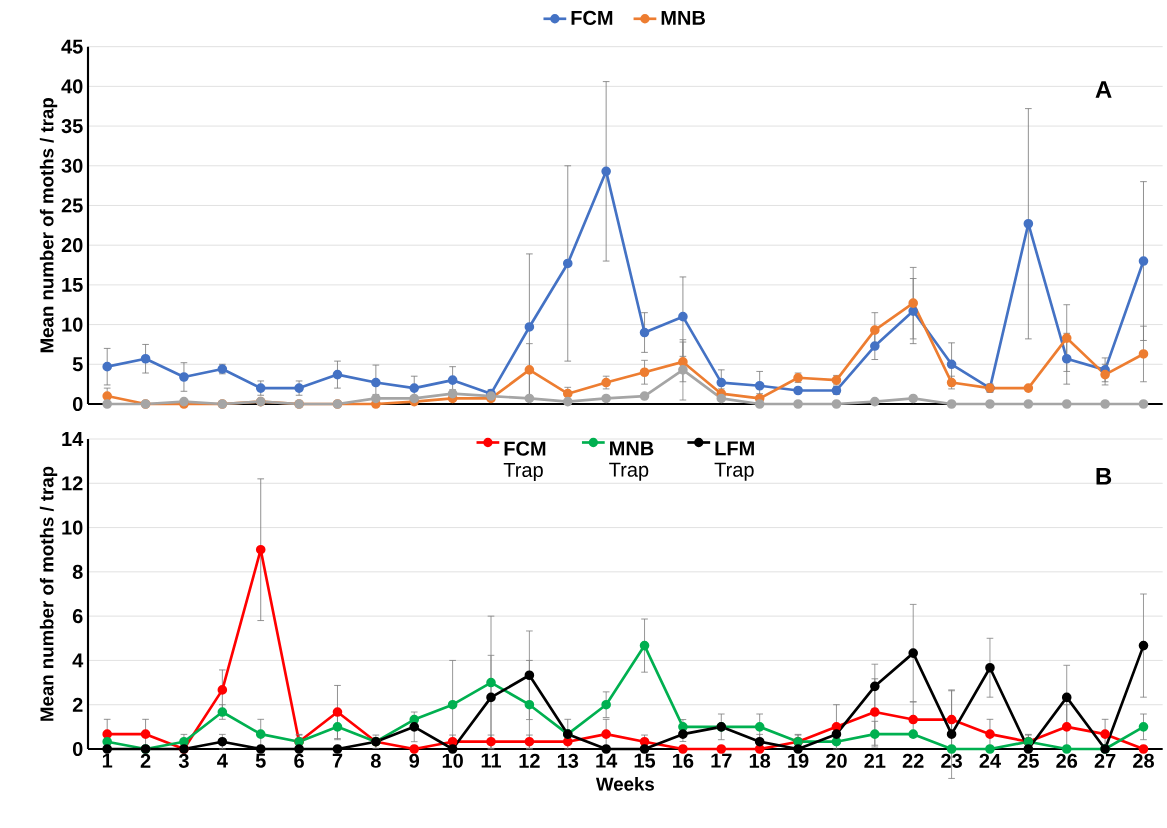 Image resolution: width=1167 pixels, height=828 pixels. Describe the element at coordinates (645, 760) in the screenshot. I see `x-tick-label: 15` at that location.